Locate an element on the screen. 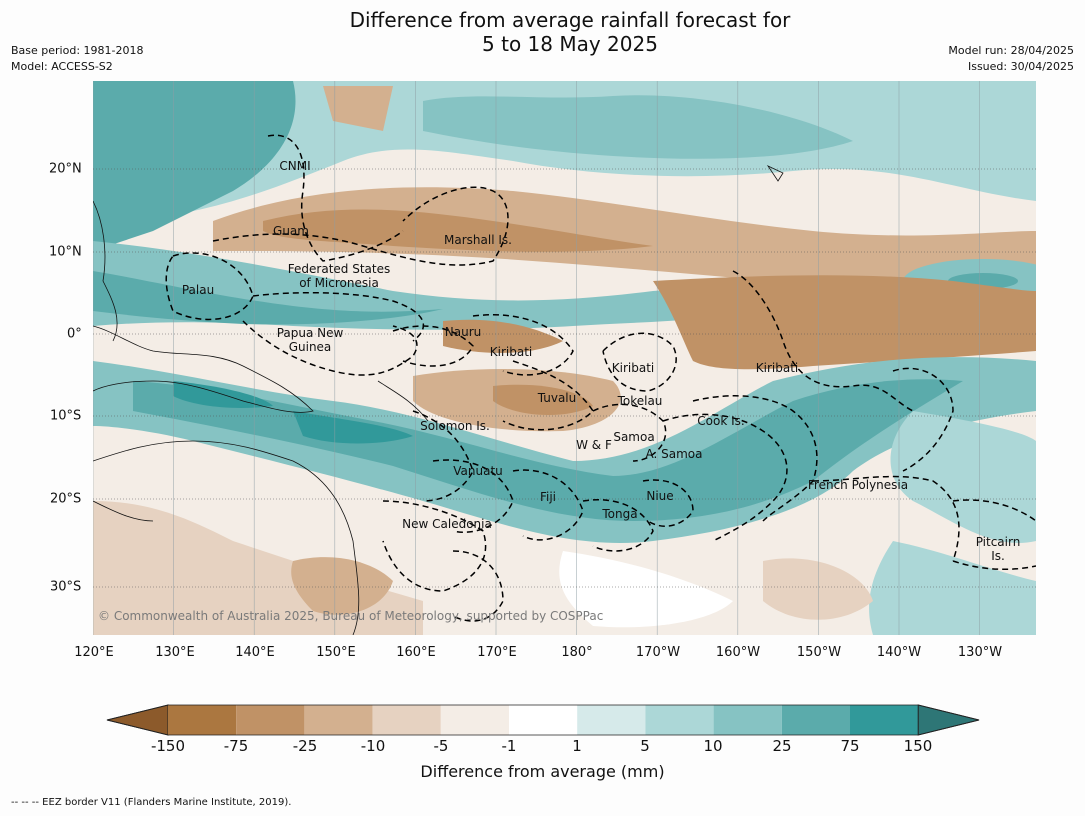 The height and width of the screenshot is (816, 1085). lon-label-180: 180° is located at coordinates (577, 652).